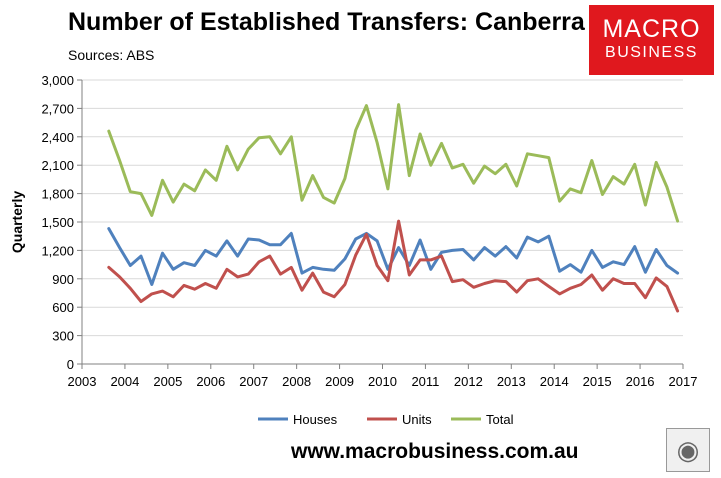 This screenshot has height=478, width=721. I want to click on x-tick-label: 2005, so click(167, 381).